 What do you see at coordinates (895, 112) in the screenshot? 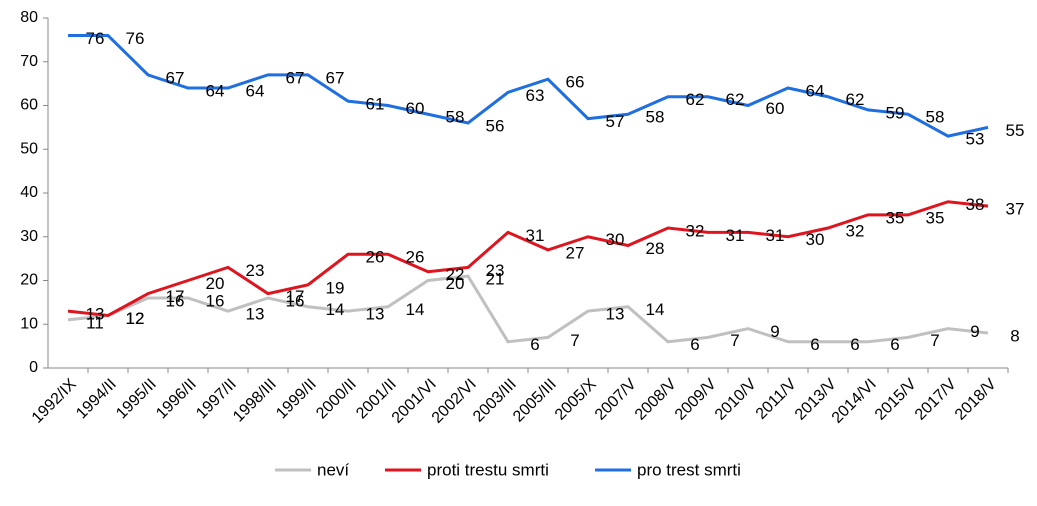
I see `data-label: 59` at bounding box center [895, 112].